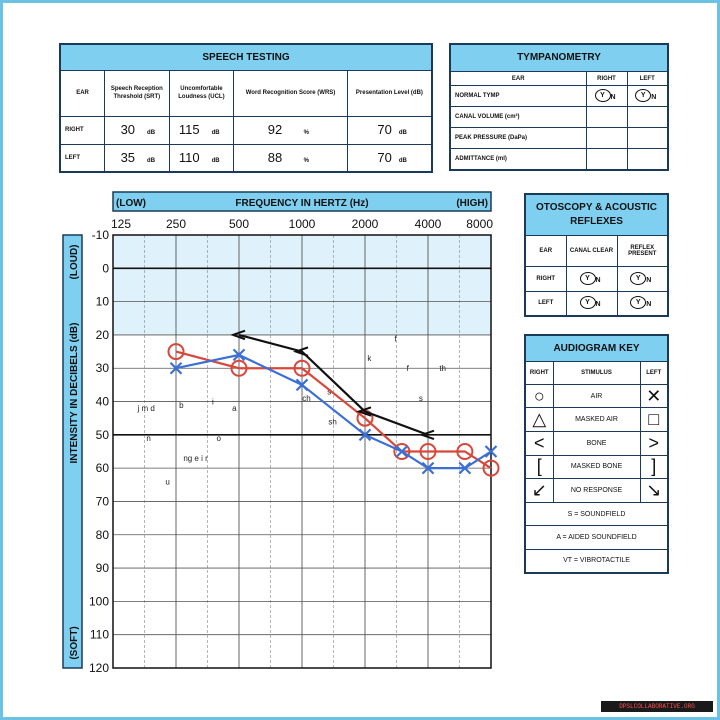 The height and width of the screenshot is (720, 720). Describe the element at coordinates (654, 490) in the screenshot. I see `no-response-left-icon: ↘` at that location.